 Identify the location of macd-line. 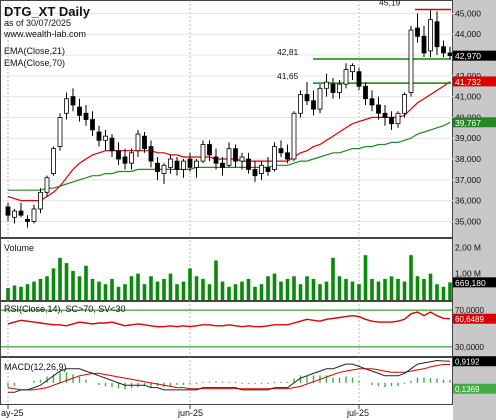
(229, 376).